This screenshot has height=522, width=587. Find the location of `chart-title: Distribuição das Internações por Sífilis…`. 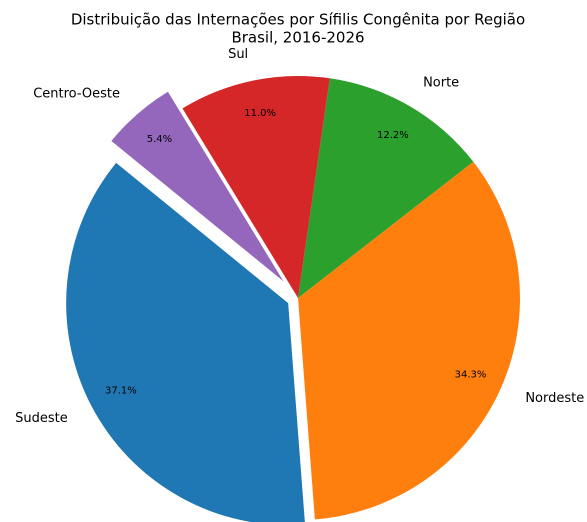

chart-title: Distribuição das Internações por Sífilis… is located at coordinates (298, 20).